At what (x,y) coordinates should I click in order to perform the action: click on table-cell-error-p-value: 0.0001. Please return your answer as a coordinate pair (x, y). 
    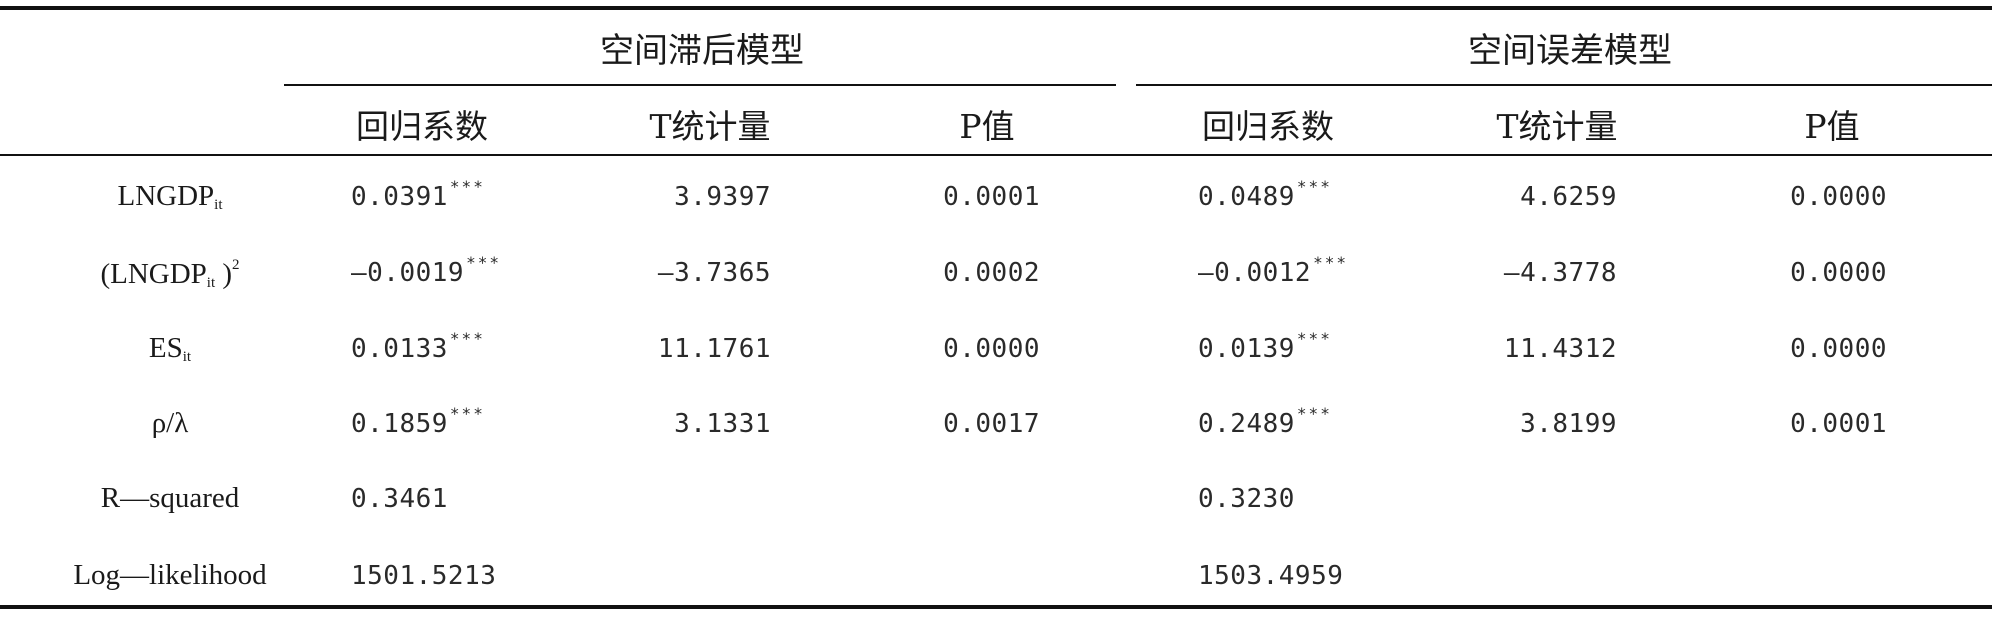
    Looking at the image, I should click on (1838, 424).